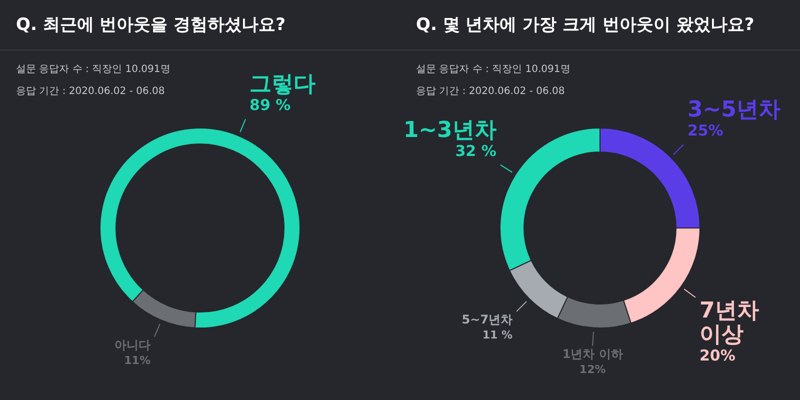  Describe the element at coordinates (705, 131) in the screenshot. I see `data-label: 25%` at that location.